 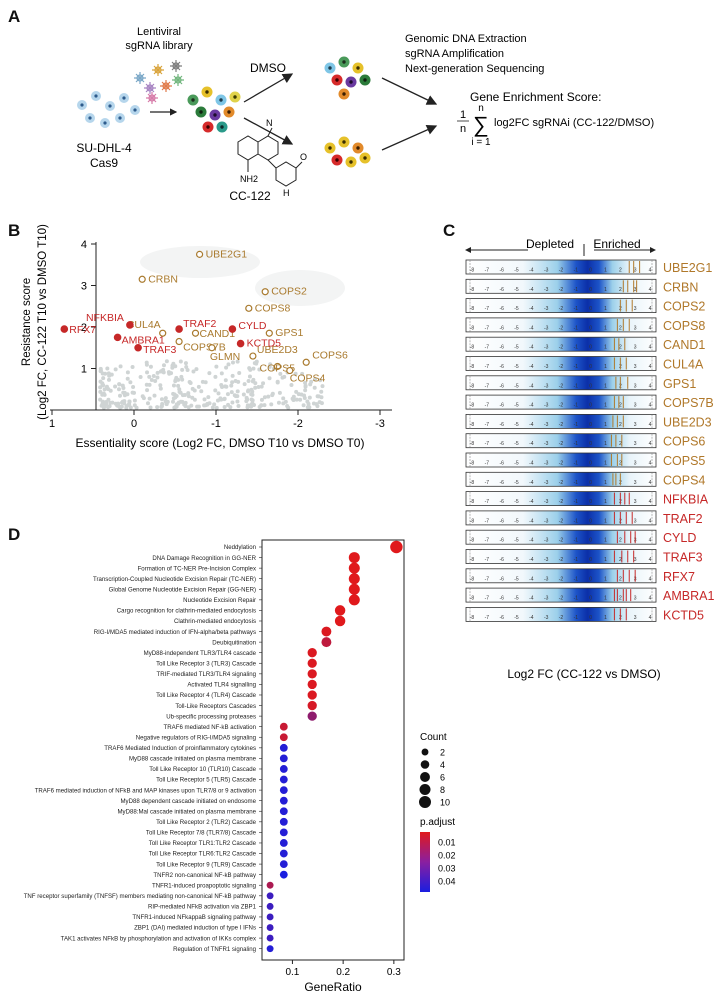 What do you see at coordinates (105, 318) in the screenshot?
I see `b-point-label: NFKBIA` at bounding box center [105, 318].